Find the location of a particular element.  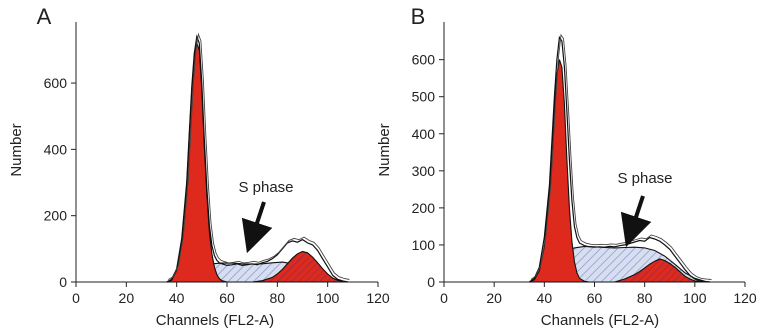

panel-b-x-tick-label: 100 is located at coordinates (695, 298).